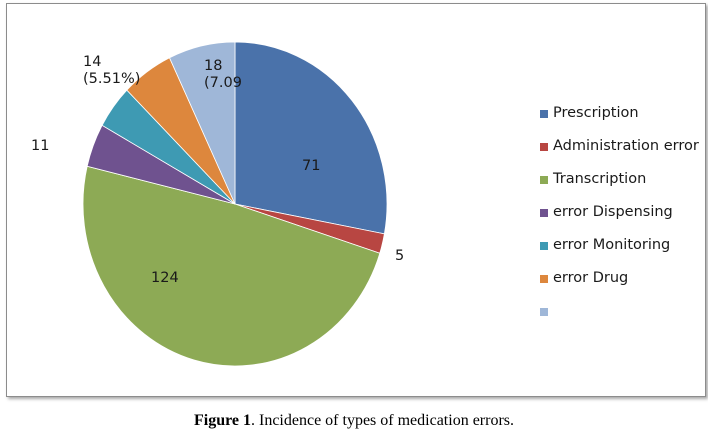 This screenshot has height=435, width=708. What do you see at coordinates (626, 146) in the screenshot?
I see `legend-label-2: Administration error` at bounding box center [626, 146].